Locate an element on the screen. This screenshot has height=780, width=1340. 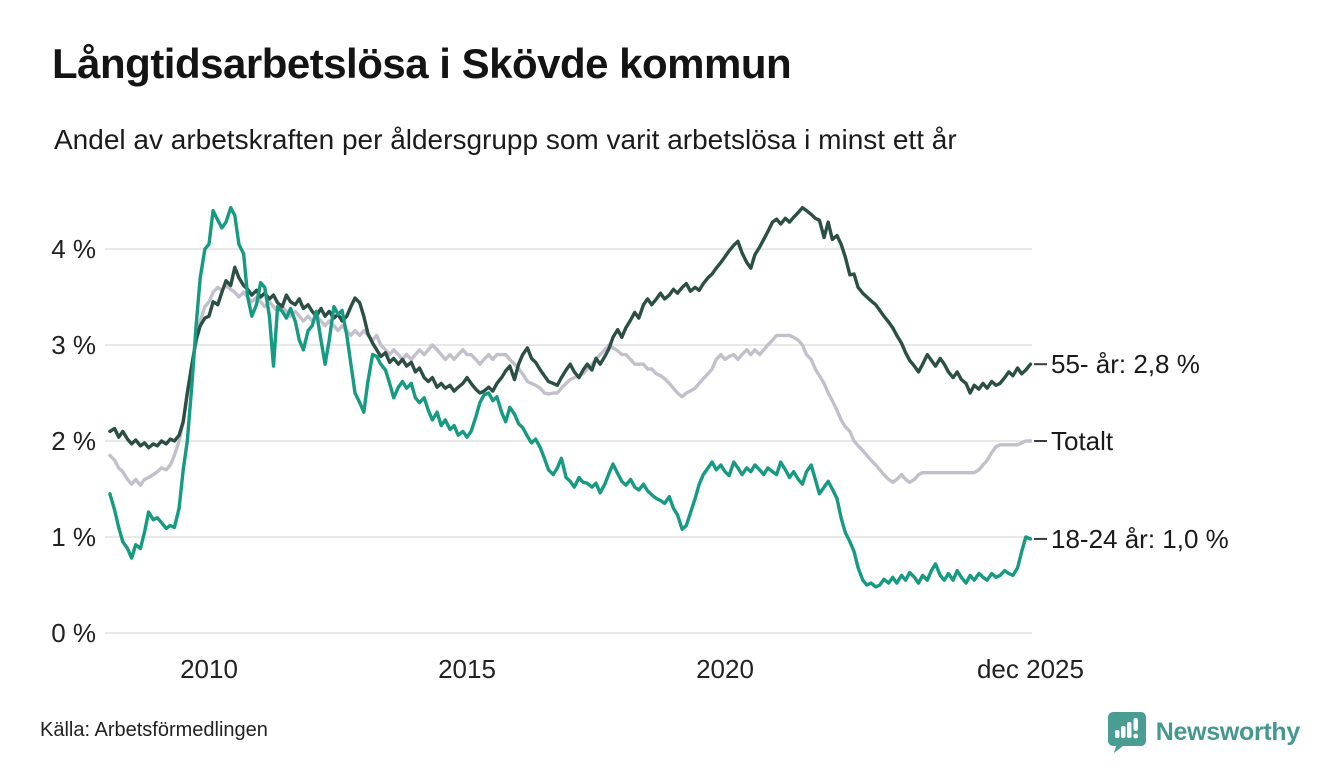
source-note: Källa: Arbetsförmedlingen is located at coordinates (154, 730).